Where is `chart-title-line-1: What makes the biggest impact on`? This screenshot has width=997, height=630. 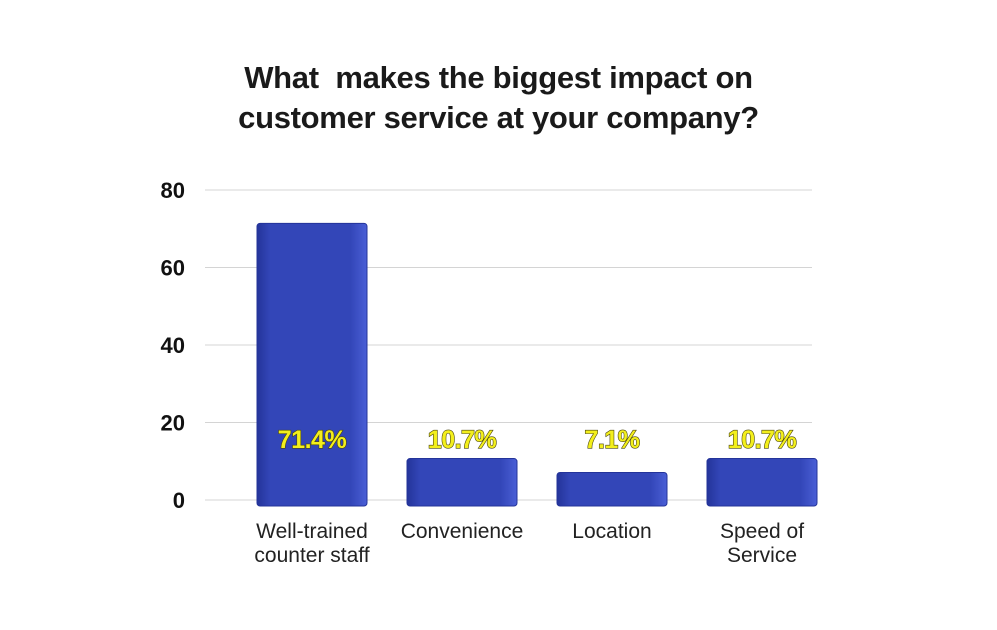 chart-title-line-1: What makes the biggest impact on is located at coordinates (498, 77).